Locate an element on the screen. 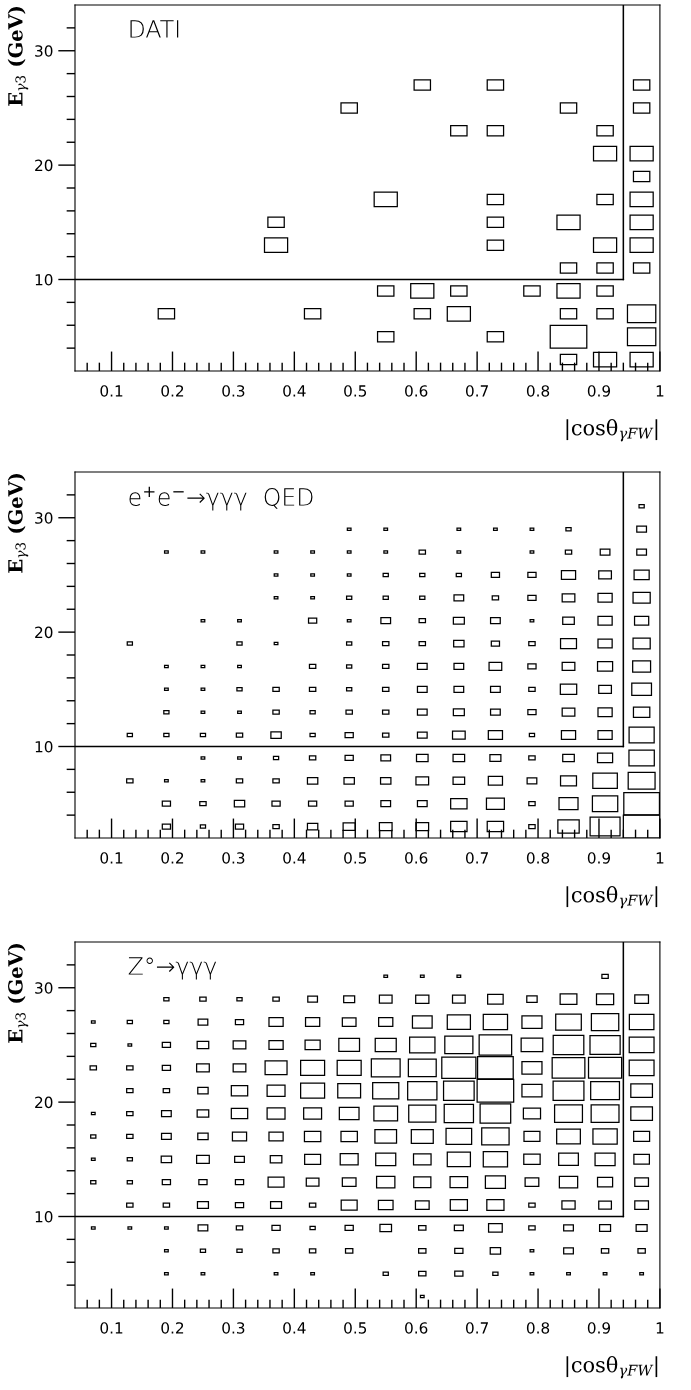 This screenshot has width=691, height=1390. annotation: e$^{+}$e$^{−}$→γγγ QED is located at coordinates (221, 498).